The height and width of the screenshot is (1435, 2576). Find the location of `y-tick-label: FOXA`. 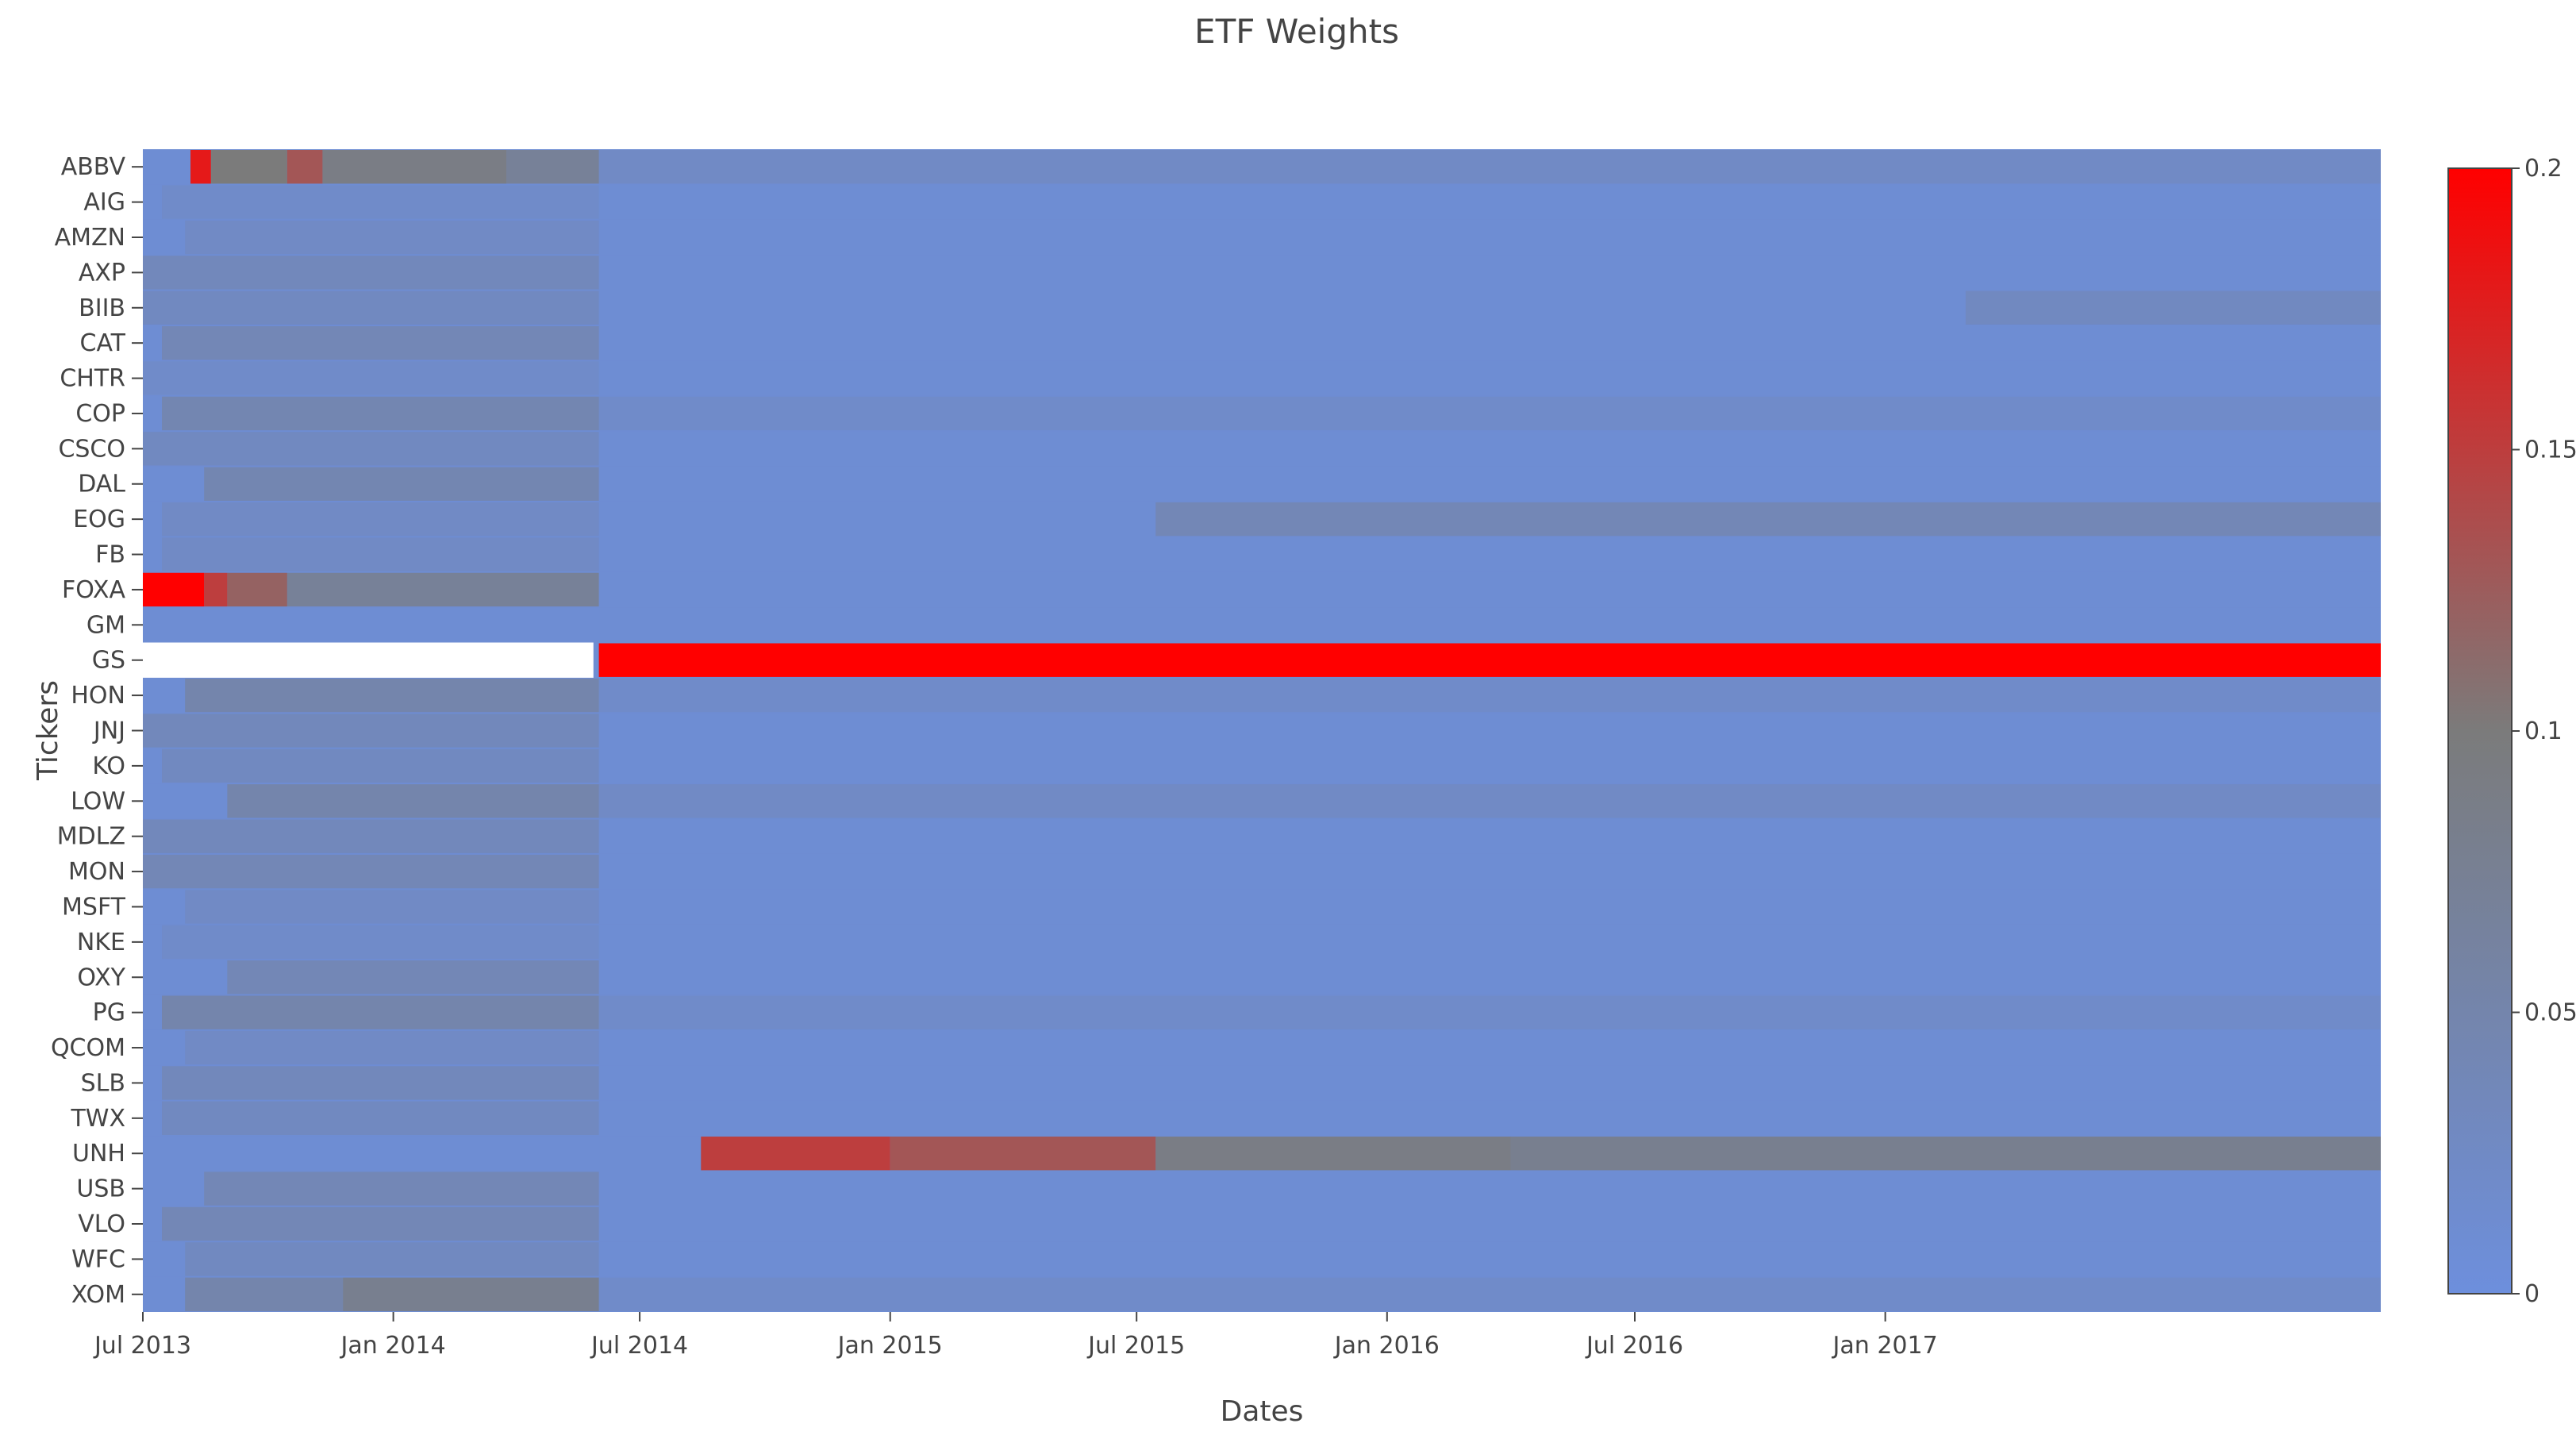

y-tick-label: FOXA is located at coordinates (94, 590).